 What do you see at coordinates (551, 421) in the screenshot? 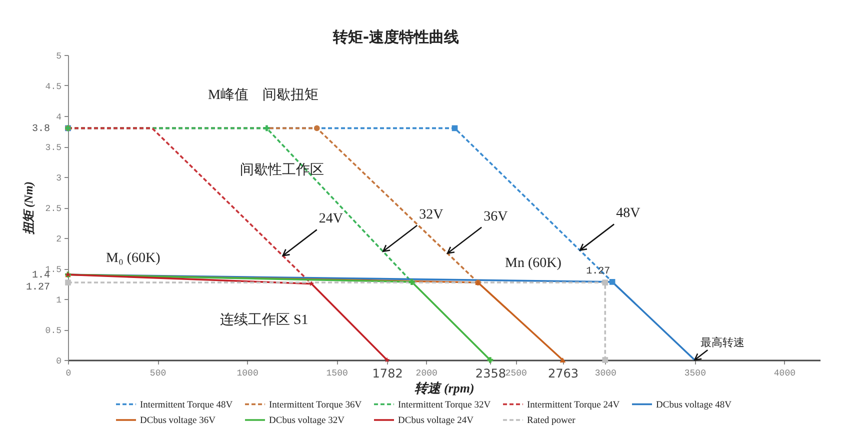
I see `legend-label: Rated power` at bounding box center [551, 421].